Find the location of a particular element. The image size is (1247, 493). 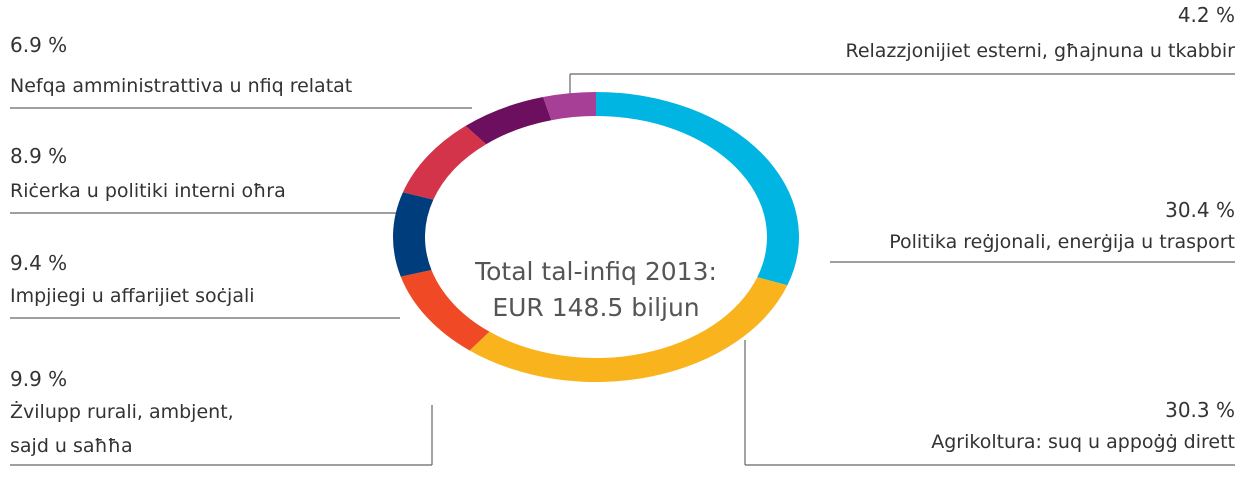

category-label: Impjiegi u affarijiet soċjali is located at coordinates (132, 296).